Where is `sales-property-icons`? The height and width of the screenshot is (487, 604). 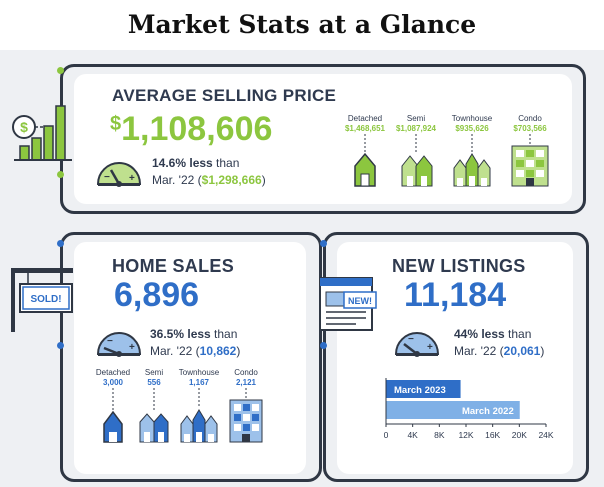
sales-property-icons is located at coordinates (183, 415).